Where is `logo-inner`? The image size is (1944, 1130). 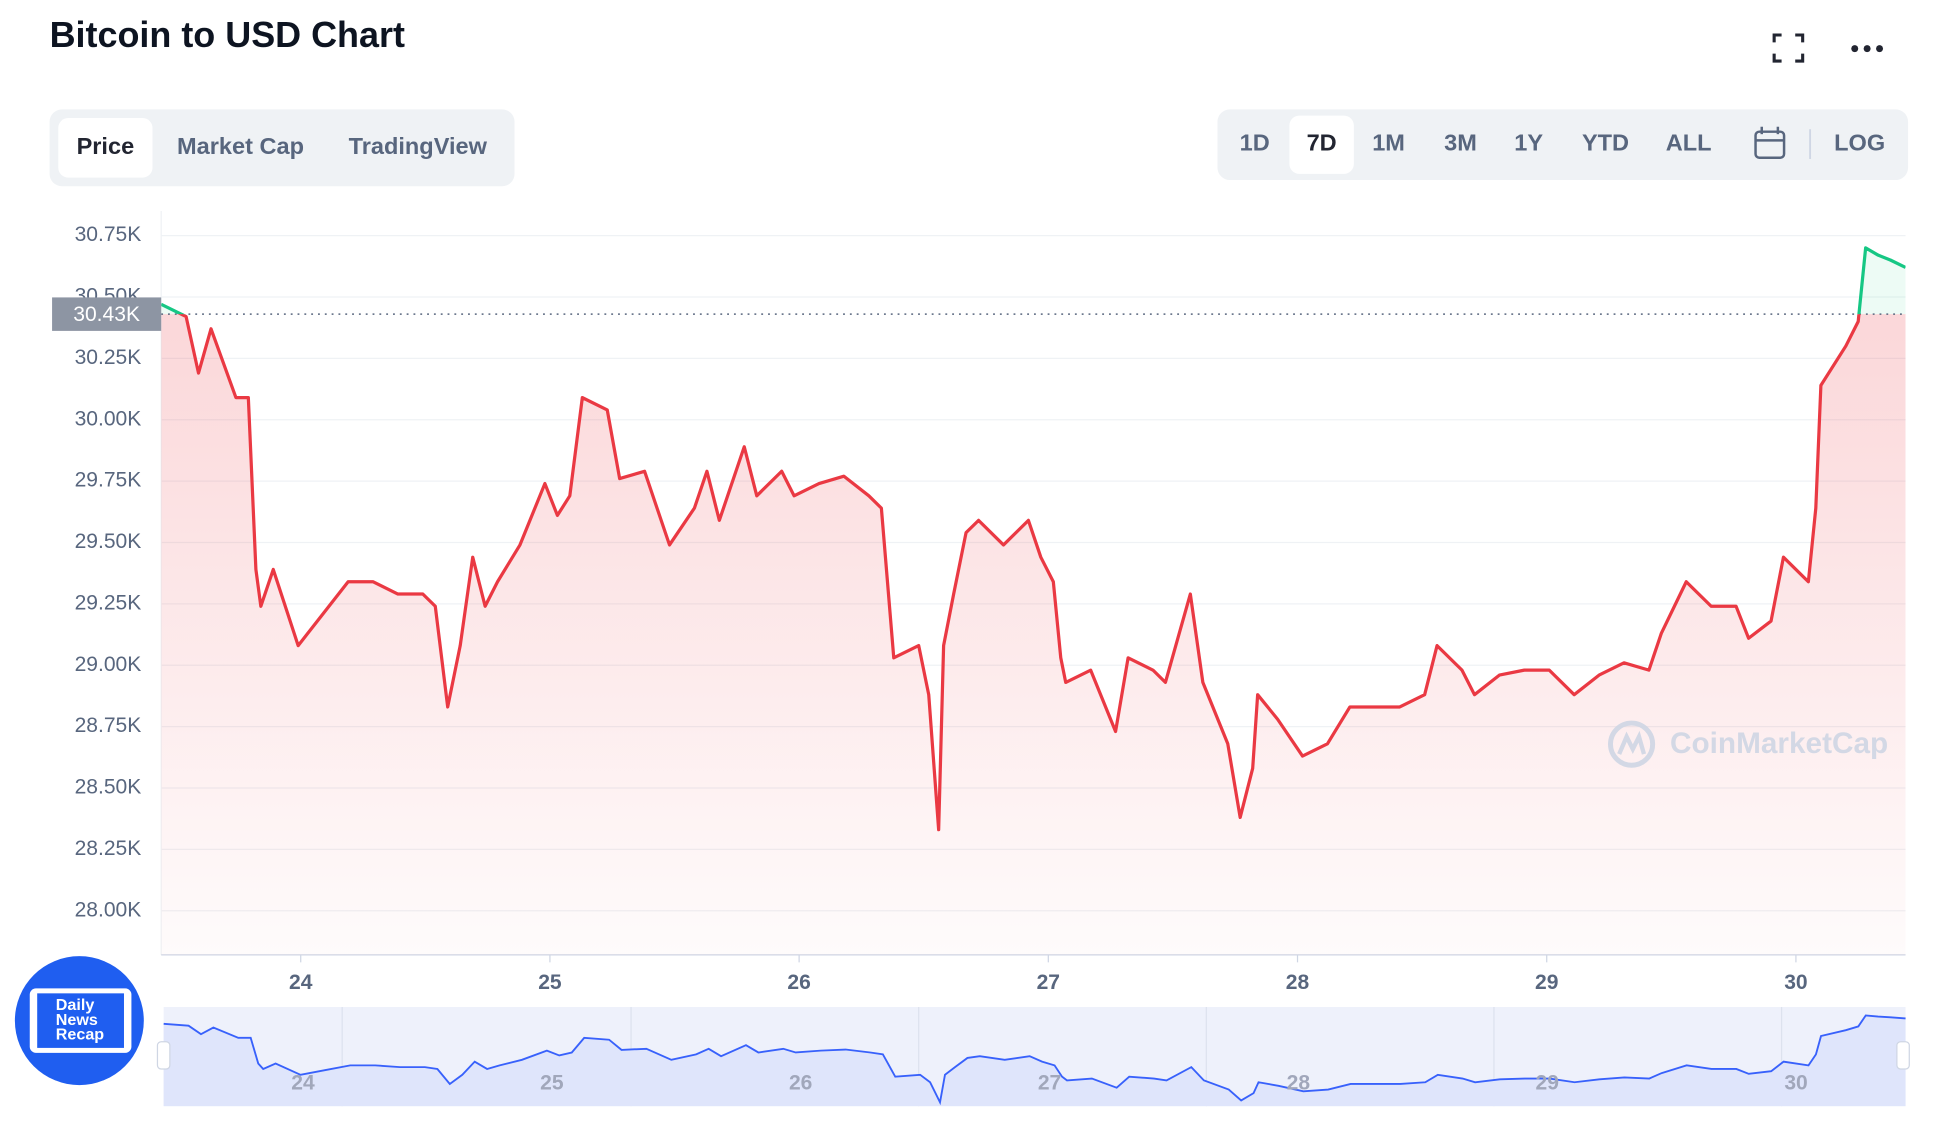
logo-inner is located at coordinates (80, 1020).